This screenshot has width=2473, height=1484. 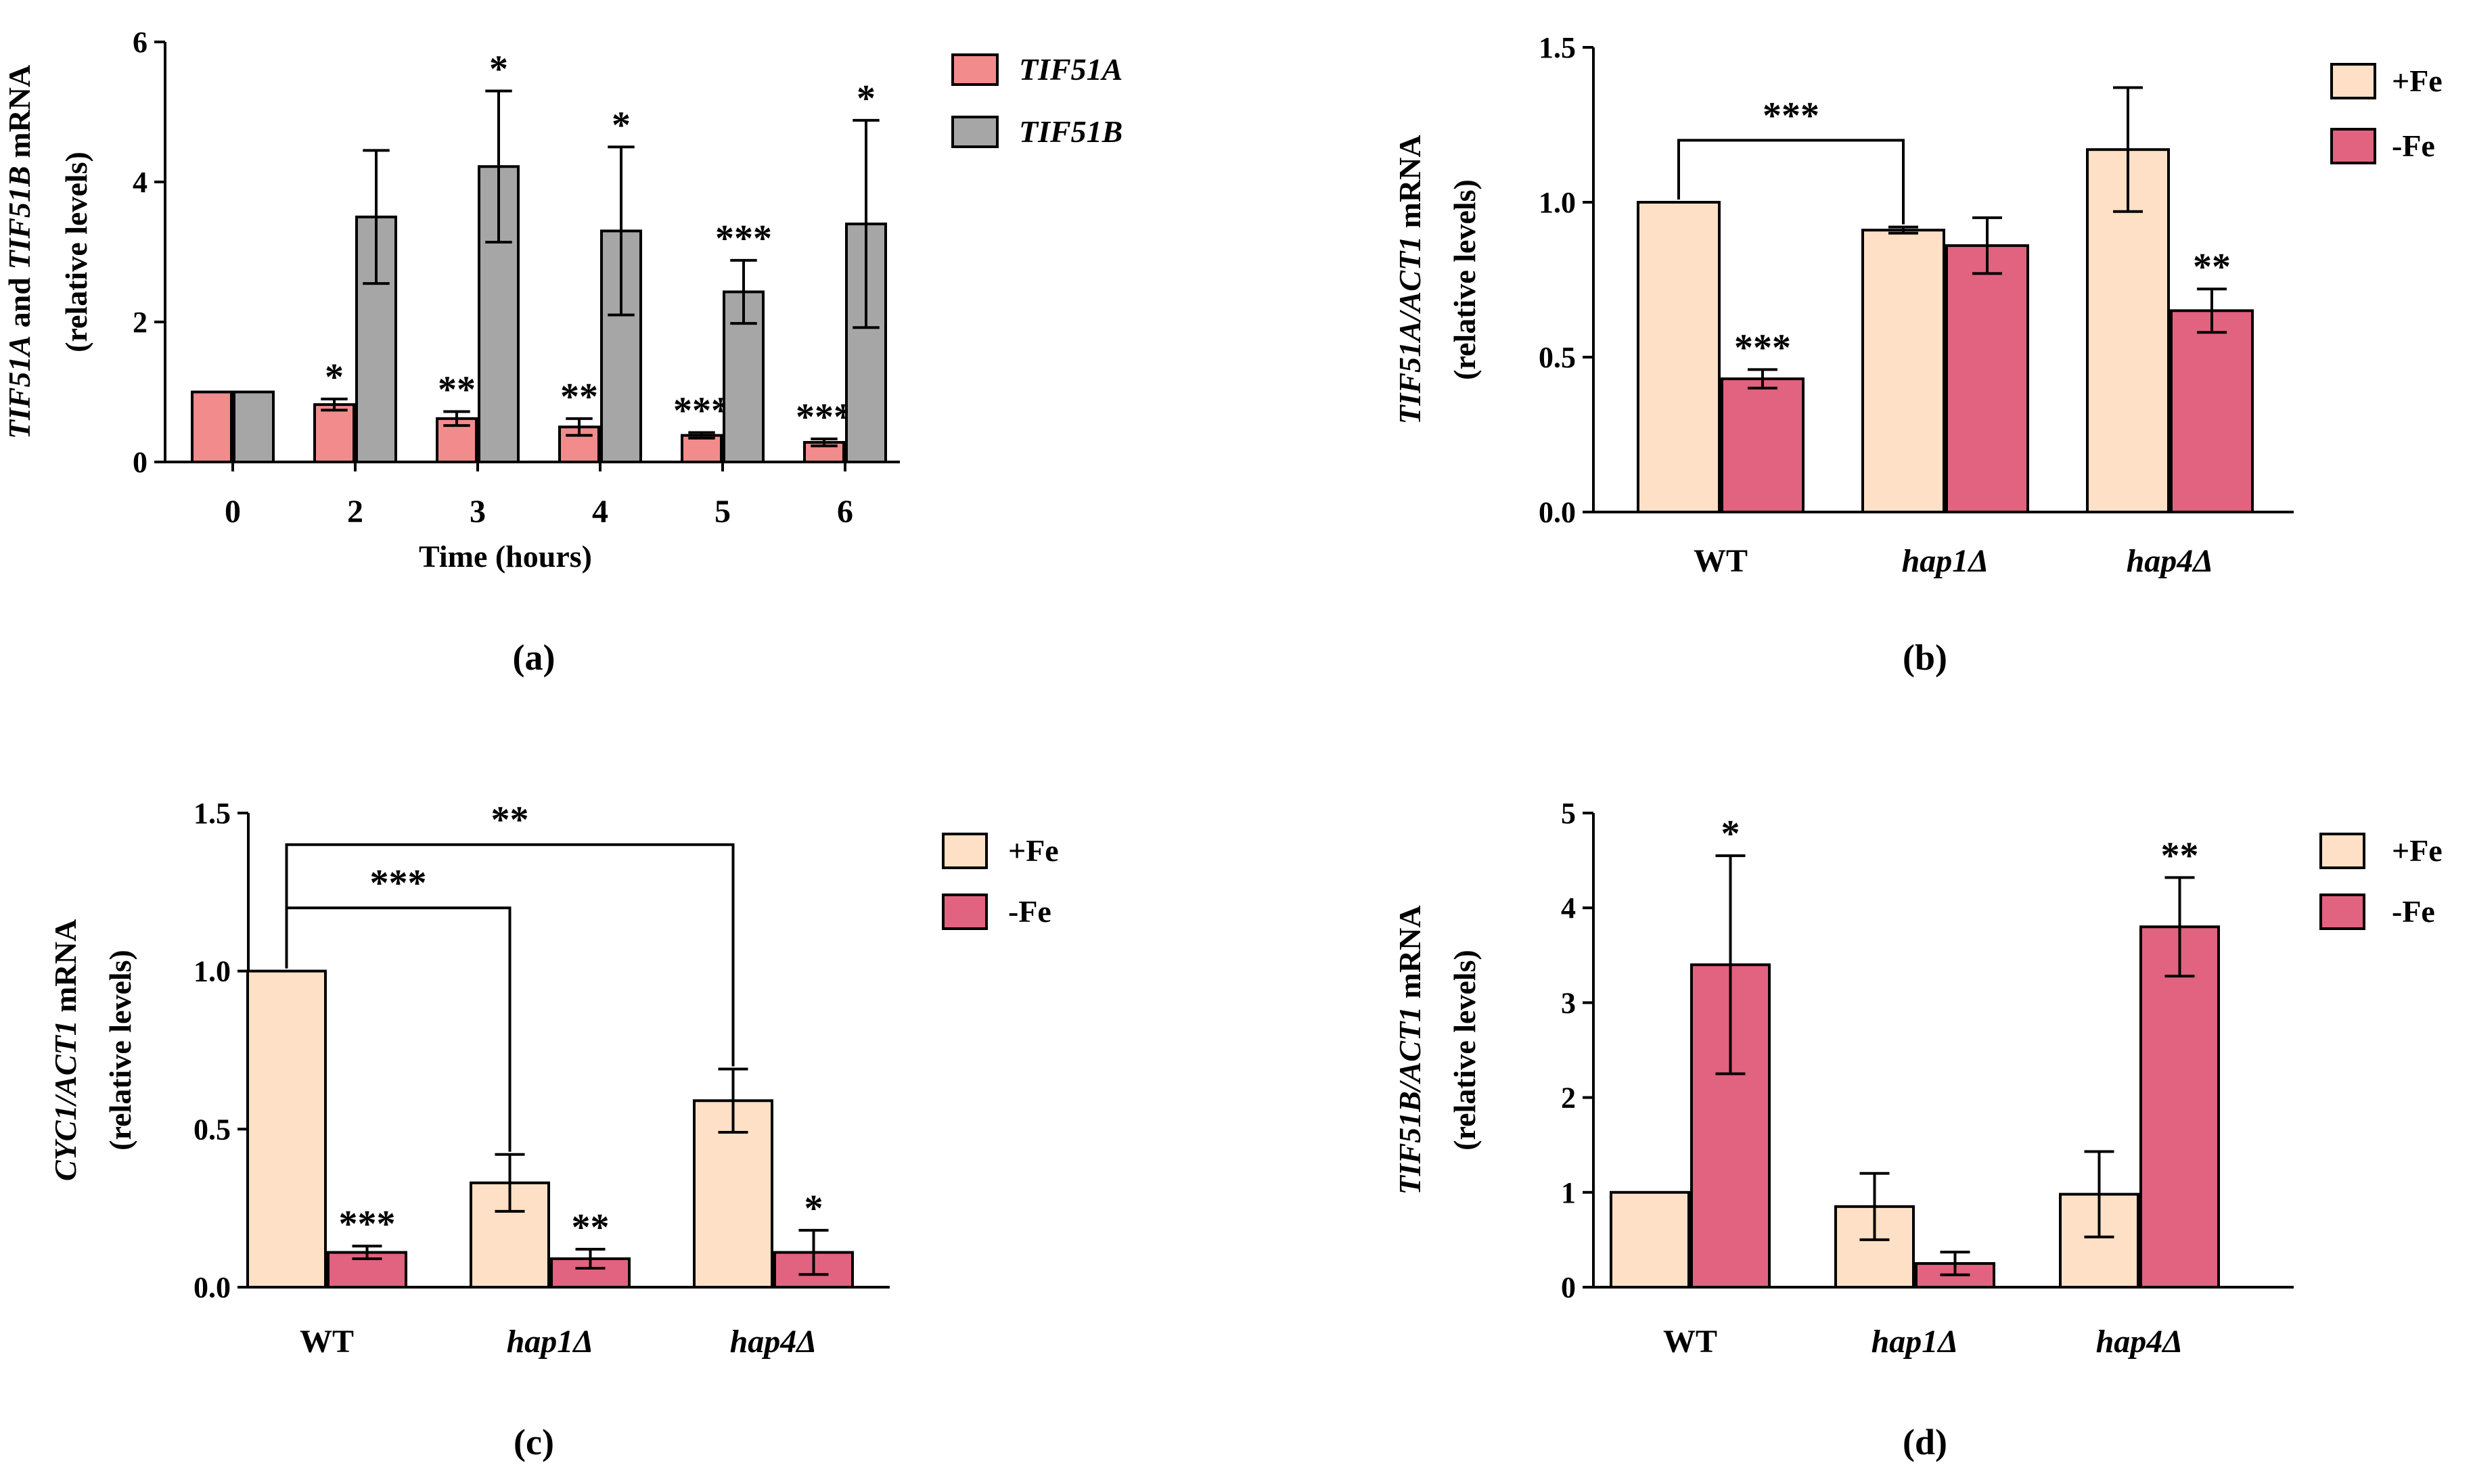 What do you see at coordinates (975, 132) in the screenshot?
I see `legend-swatch-TIF51B` at bounding box center [975, 132].